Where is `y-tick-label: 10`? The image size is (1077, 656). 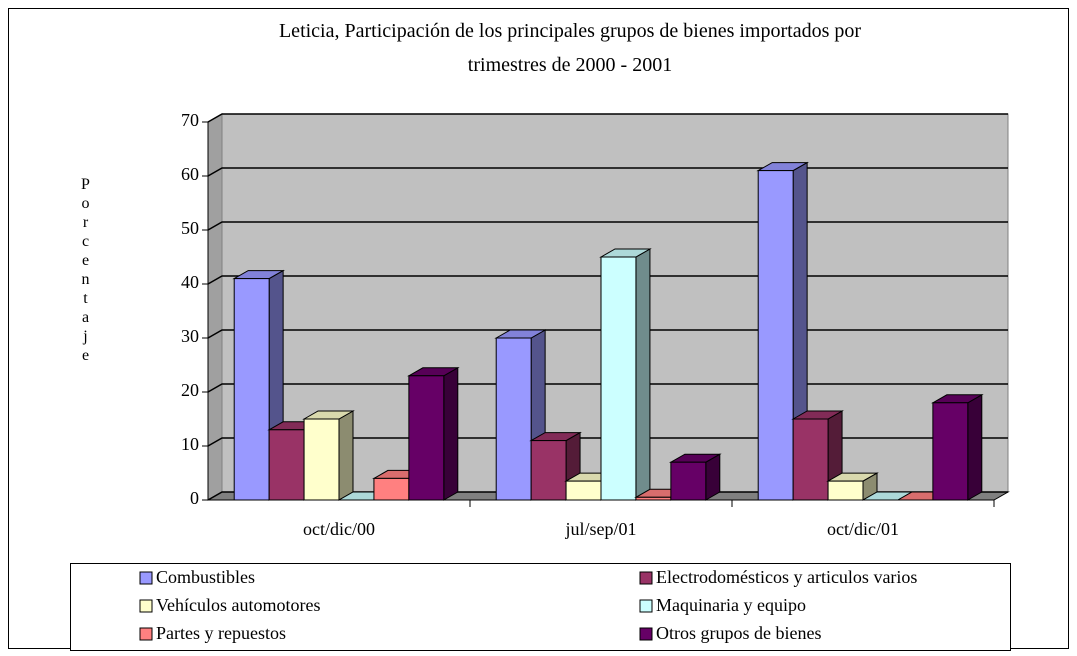
y-tick-label: 10 is located at coordinates (190, 444).